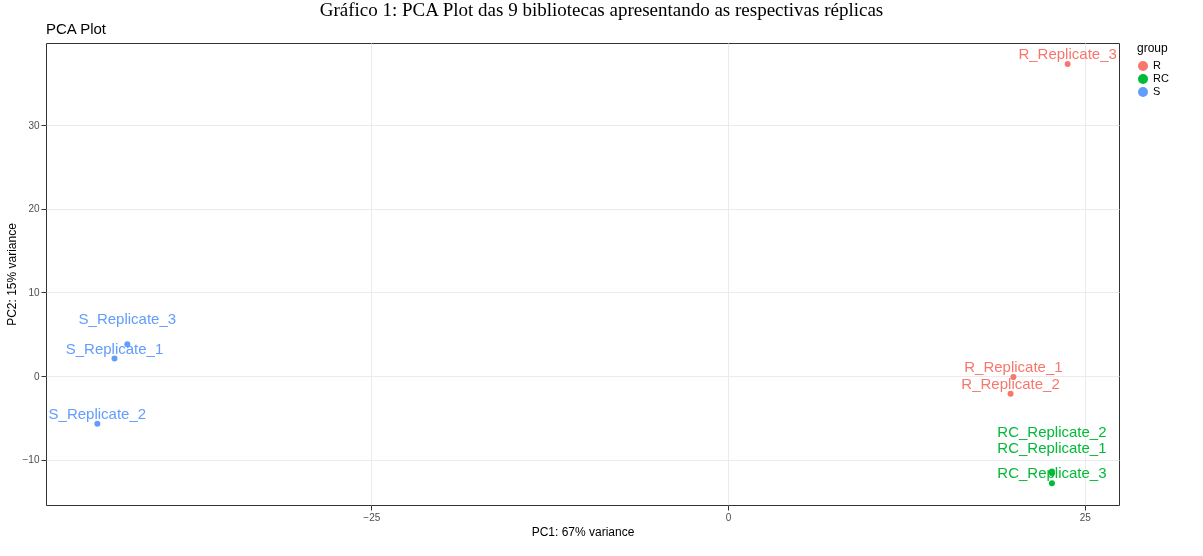  Describe the element at coordinates (34, 209) in the screenshot. I see `y-tick-label: 20` at that location.